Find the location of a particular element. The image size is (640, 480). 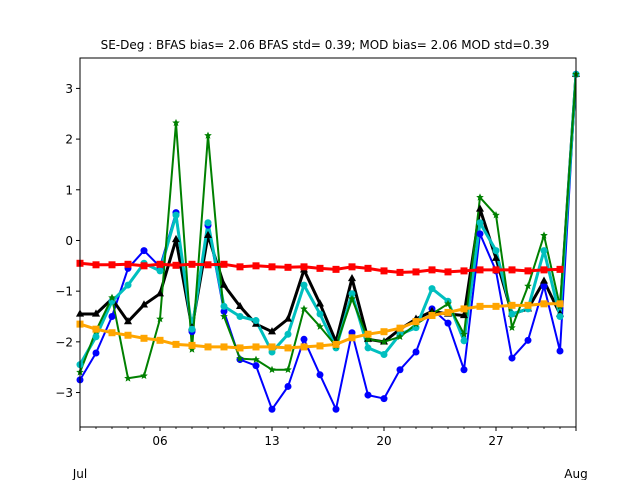

x-month-label: Aug is located at coordinates (575, 473).